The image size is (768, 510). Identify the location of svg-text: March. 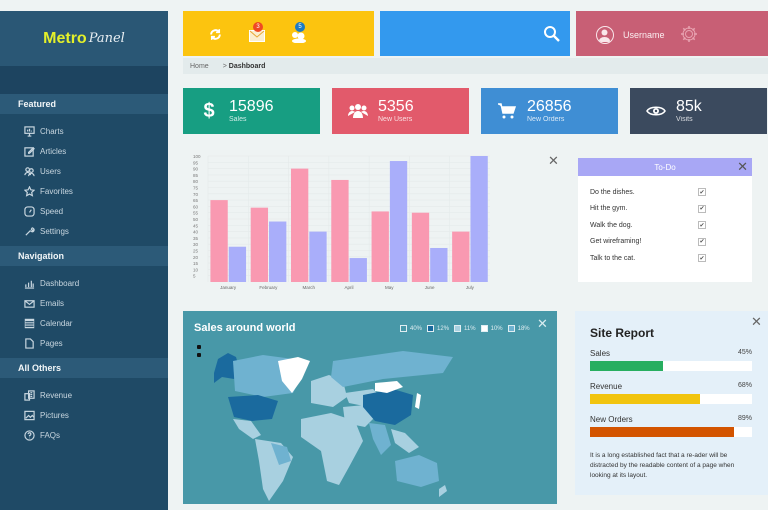
(308, 287).